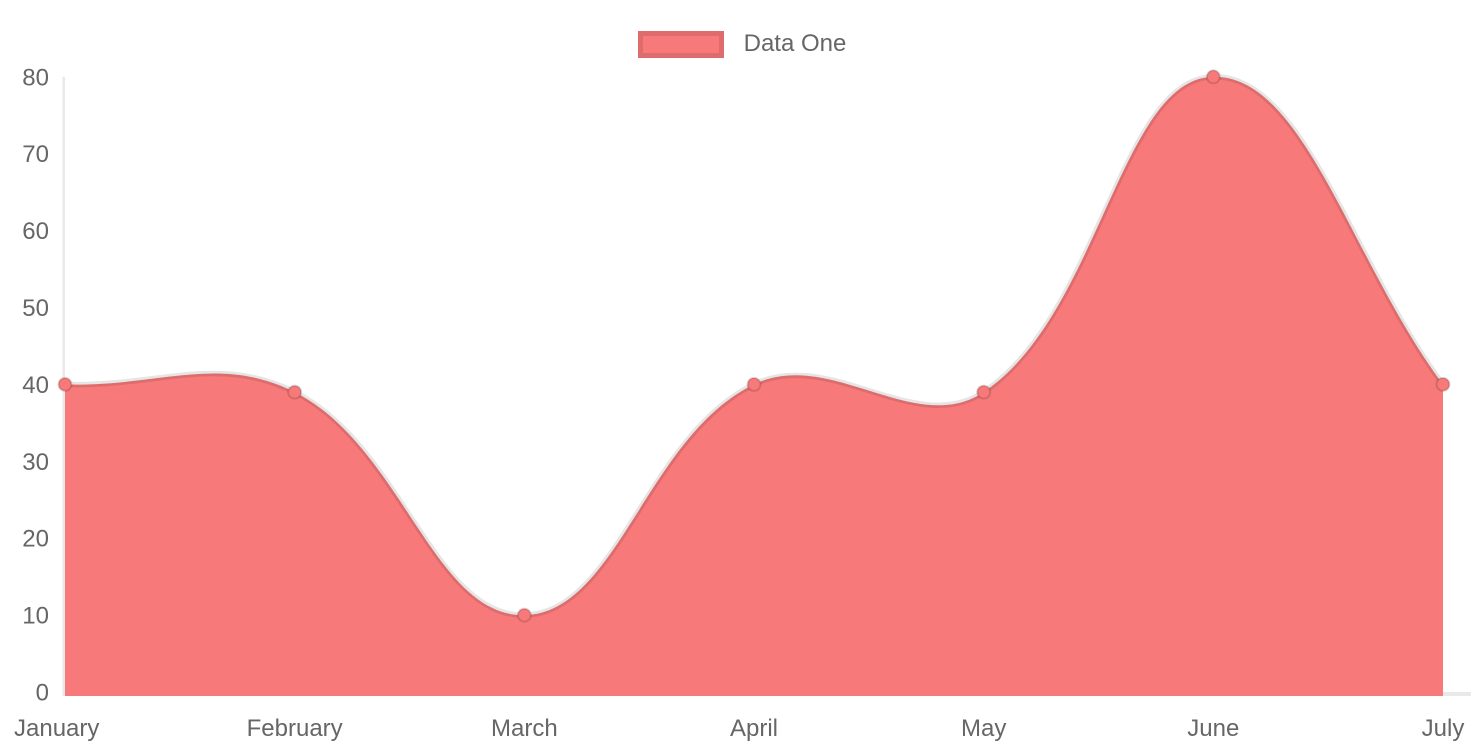  I want to click on y-tick-label: 20, so click(35, 539).